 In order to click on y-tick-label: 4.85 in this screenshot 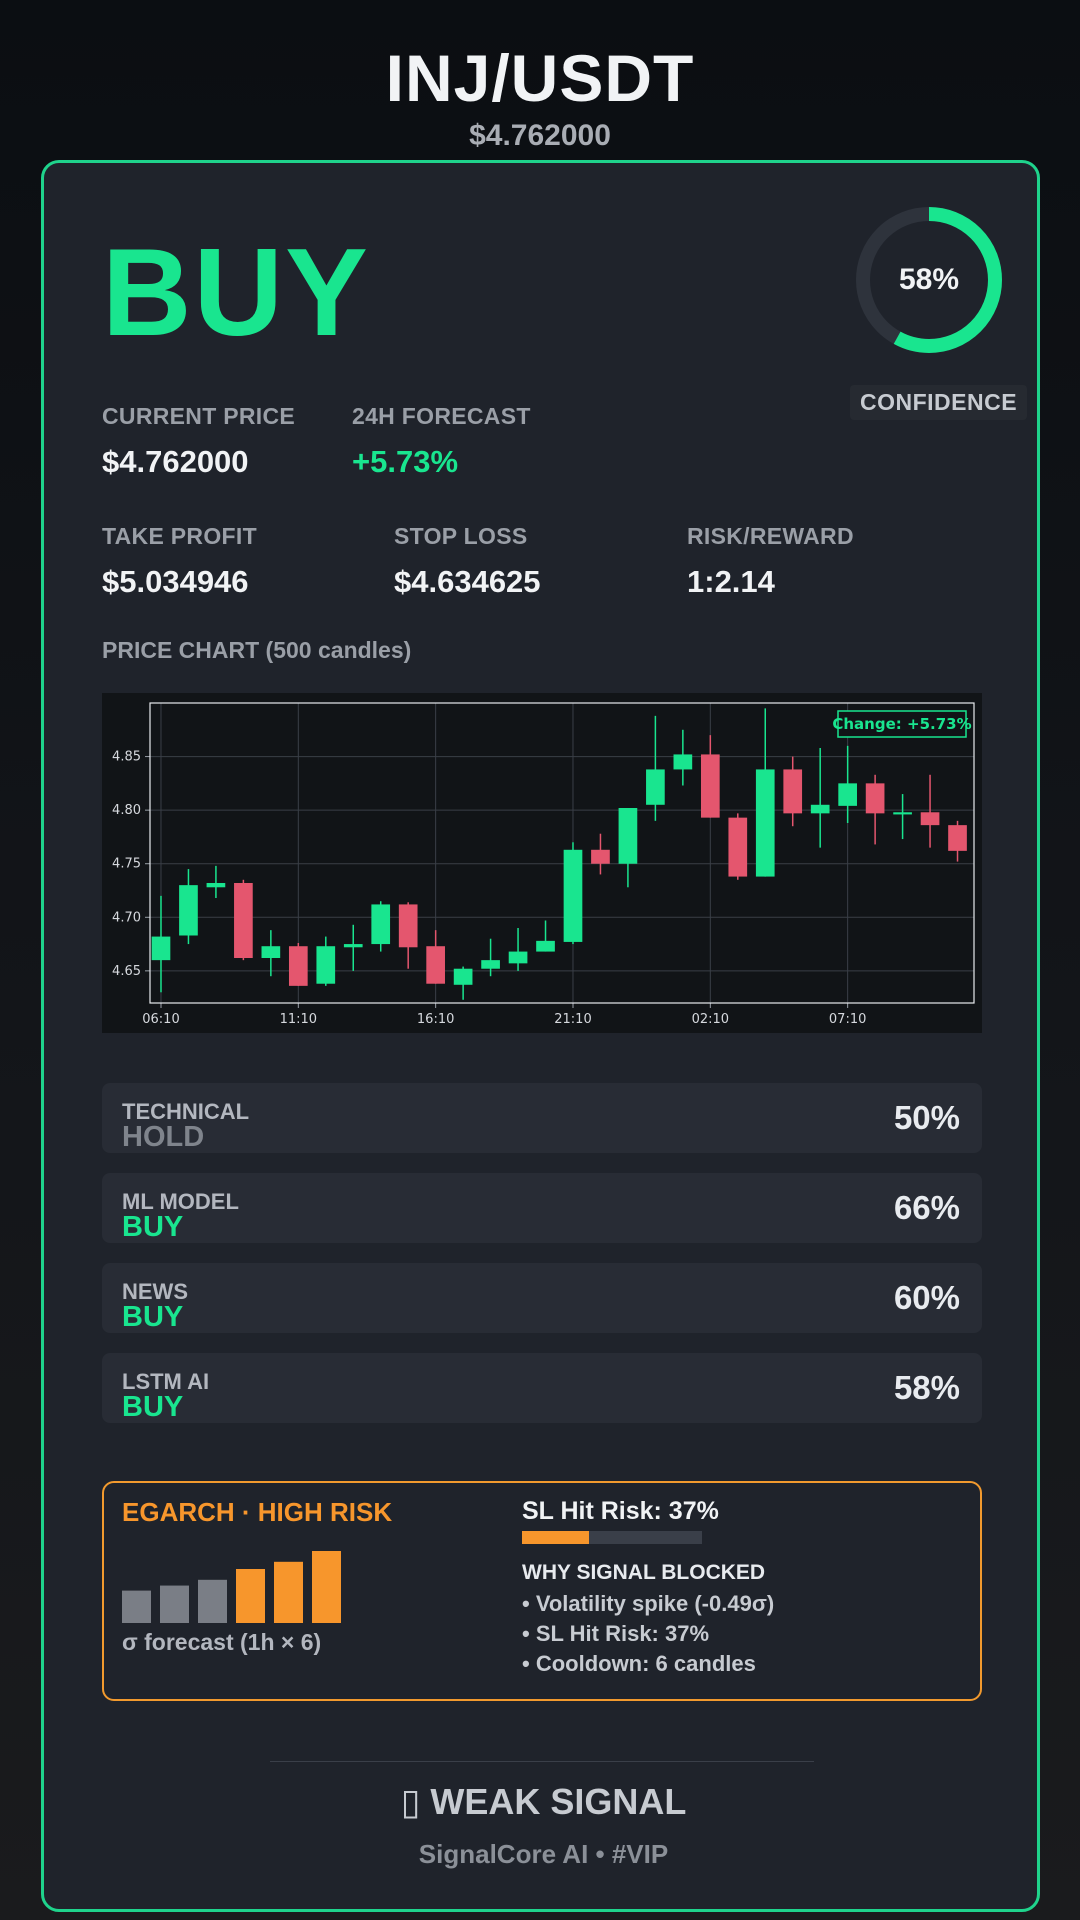, I will do `click(126, 757)`.